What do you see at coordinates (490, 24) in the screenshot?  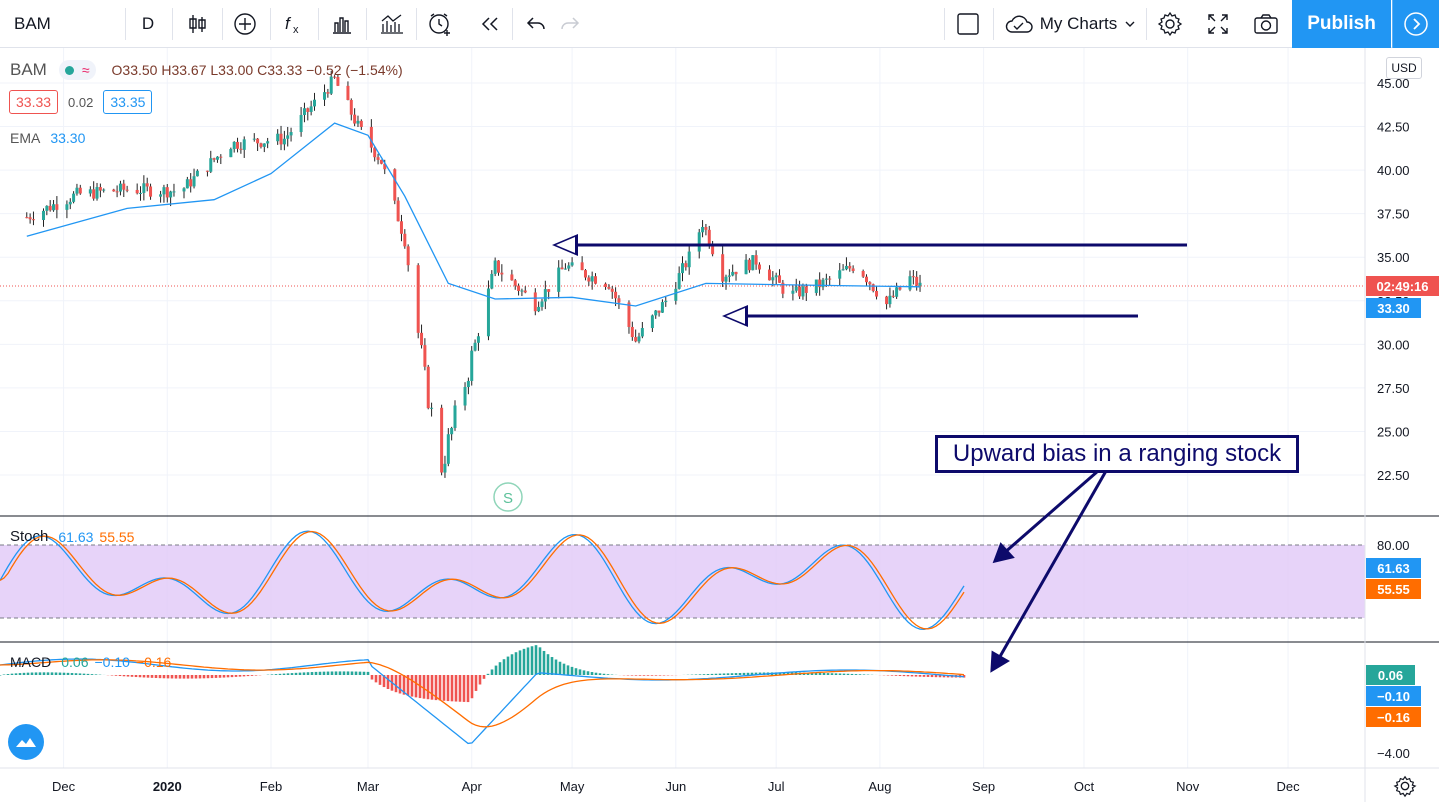 I see `replay-icon` at bounding box center [490, 24].